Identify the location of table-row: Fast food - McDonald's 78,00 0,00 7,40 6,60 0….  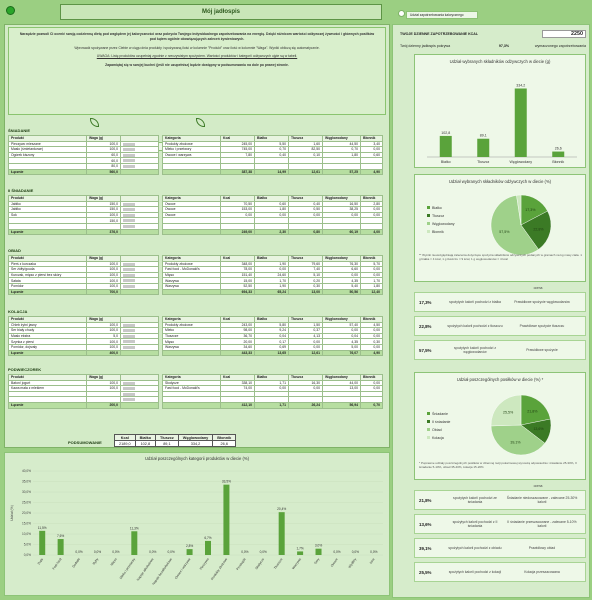
(272, 269).